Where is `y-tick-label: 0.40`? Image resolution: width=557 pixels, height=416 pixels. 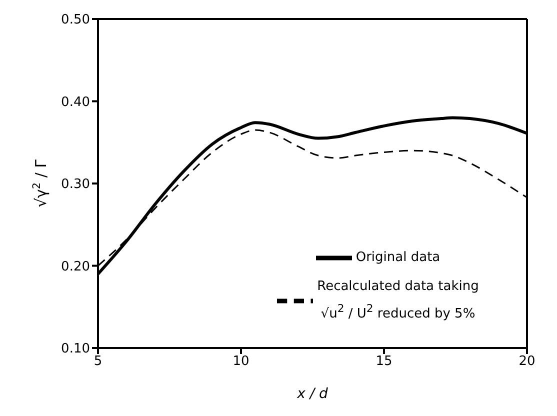 y-tick-label: 0.40 is located at coordinates (75, 102).